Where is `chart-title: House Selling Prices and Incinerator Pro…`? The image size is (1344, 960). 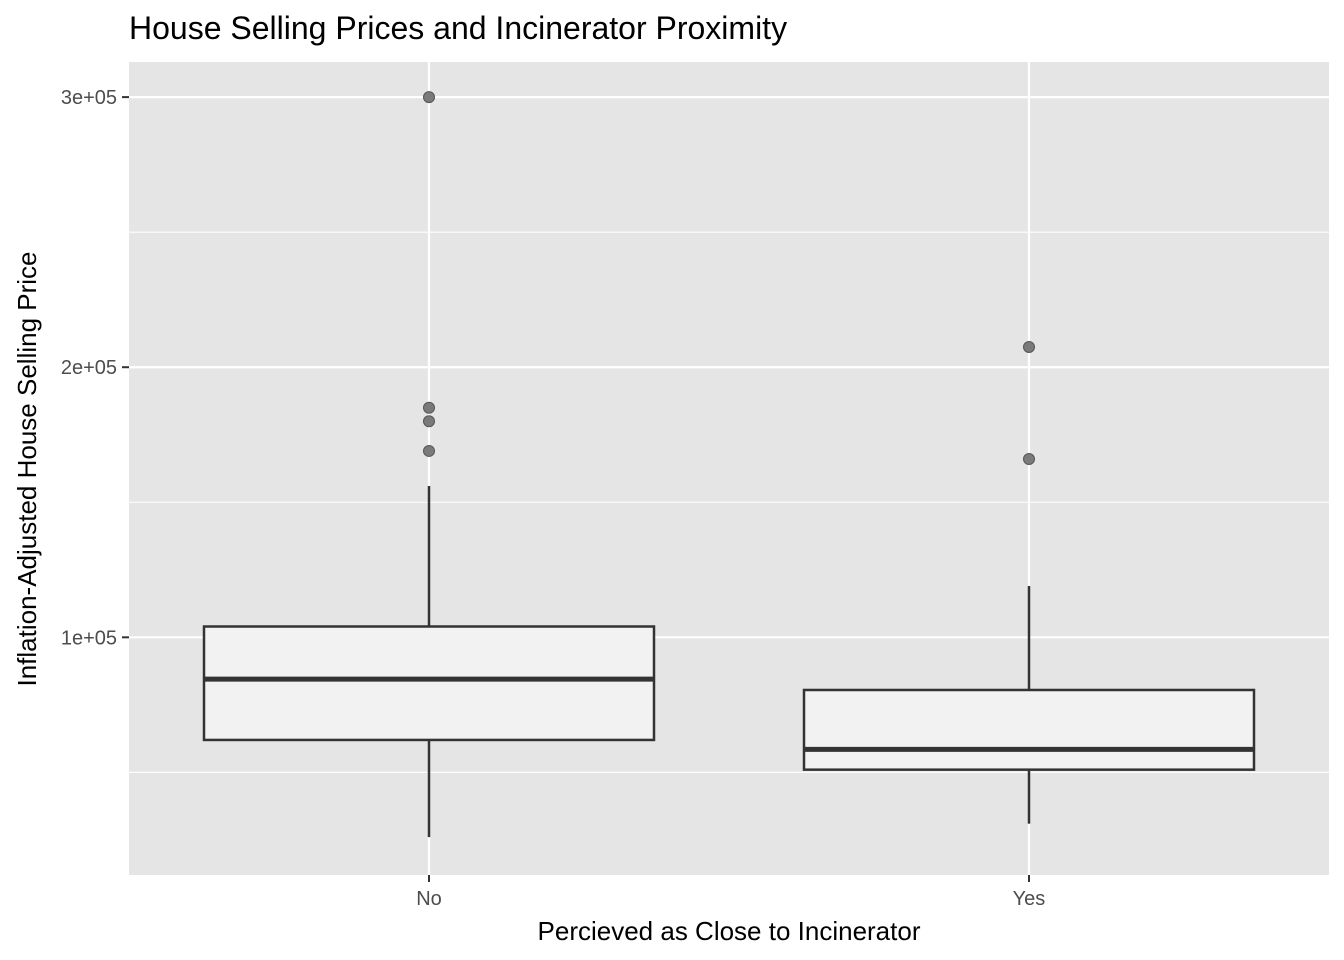
chart-title: House Selling Prices and Incinerator Pro… is located at coordinates (458, 28).